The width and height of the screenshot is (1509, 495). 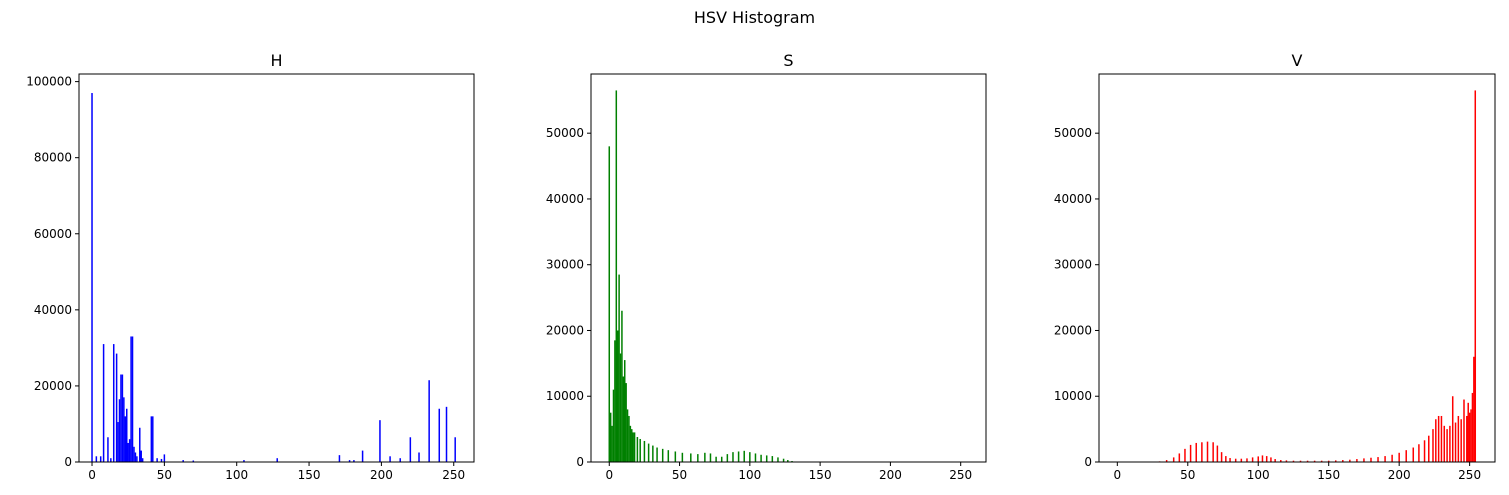 I want to click on v-y-tick-label: 10000, so click(x=1073, y=396).